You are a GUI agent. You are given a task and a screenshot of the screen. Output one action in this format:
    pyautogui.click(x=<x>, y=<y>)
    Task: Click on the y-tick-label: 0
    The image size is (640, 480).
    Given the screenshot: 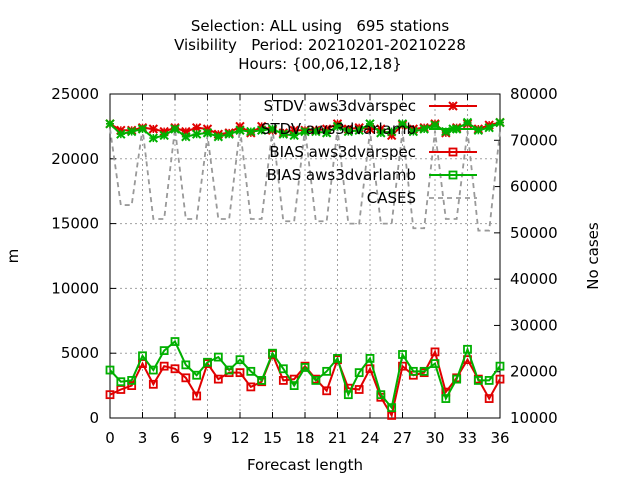 What is the action you would take?
    pyautogui.click(x=94, y=418)
    